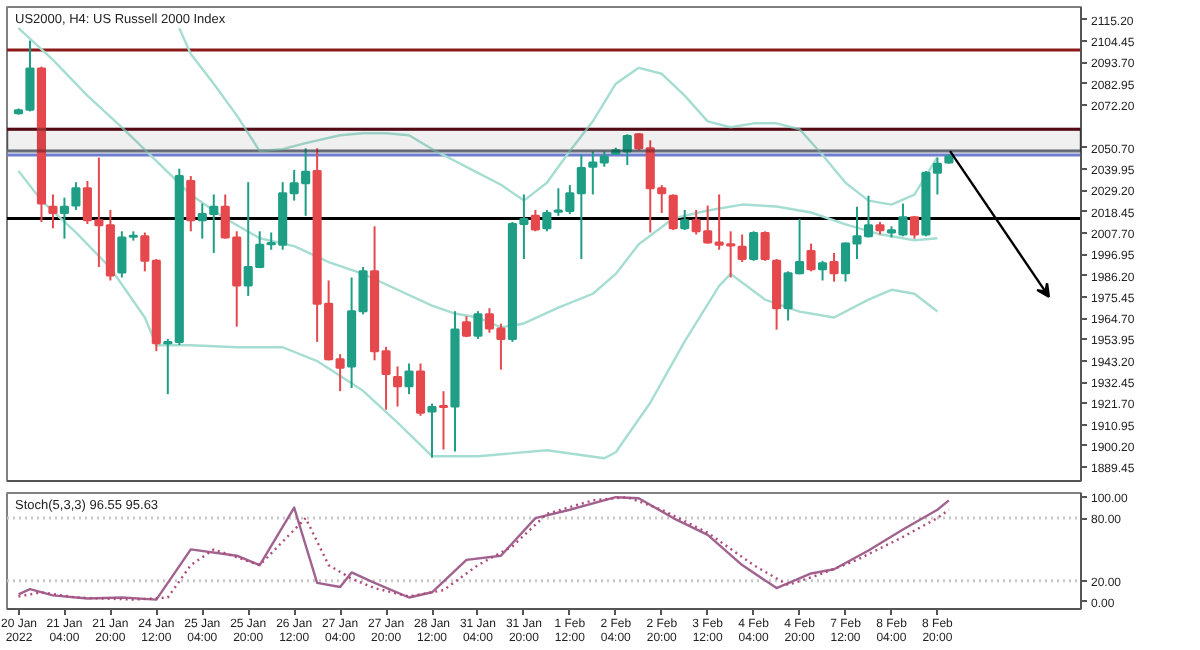 This screenshot has width=1200, height=650. Describe the element at coordinates (484, 548) in the screenshot. I see `line-series` at that location.